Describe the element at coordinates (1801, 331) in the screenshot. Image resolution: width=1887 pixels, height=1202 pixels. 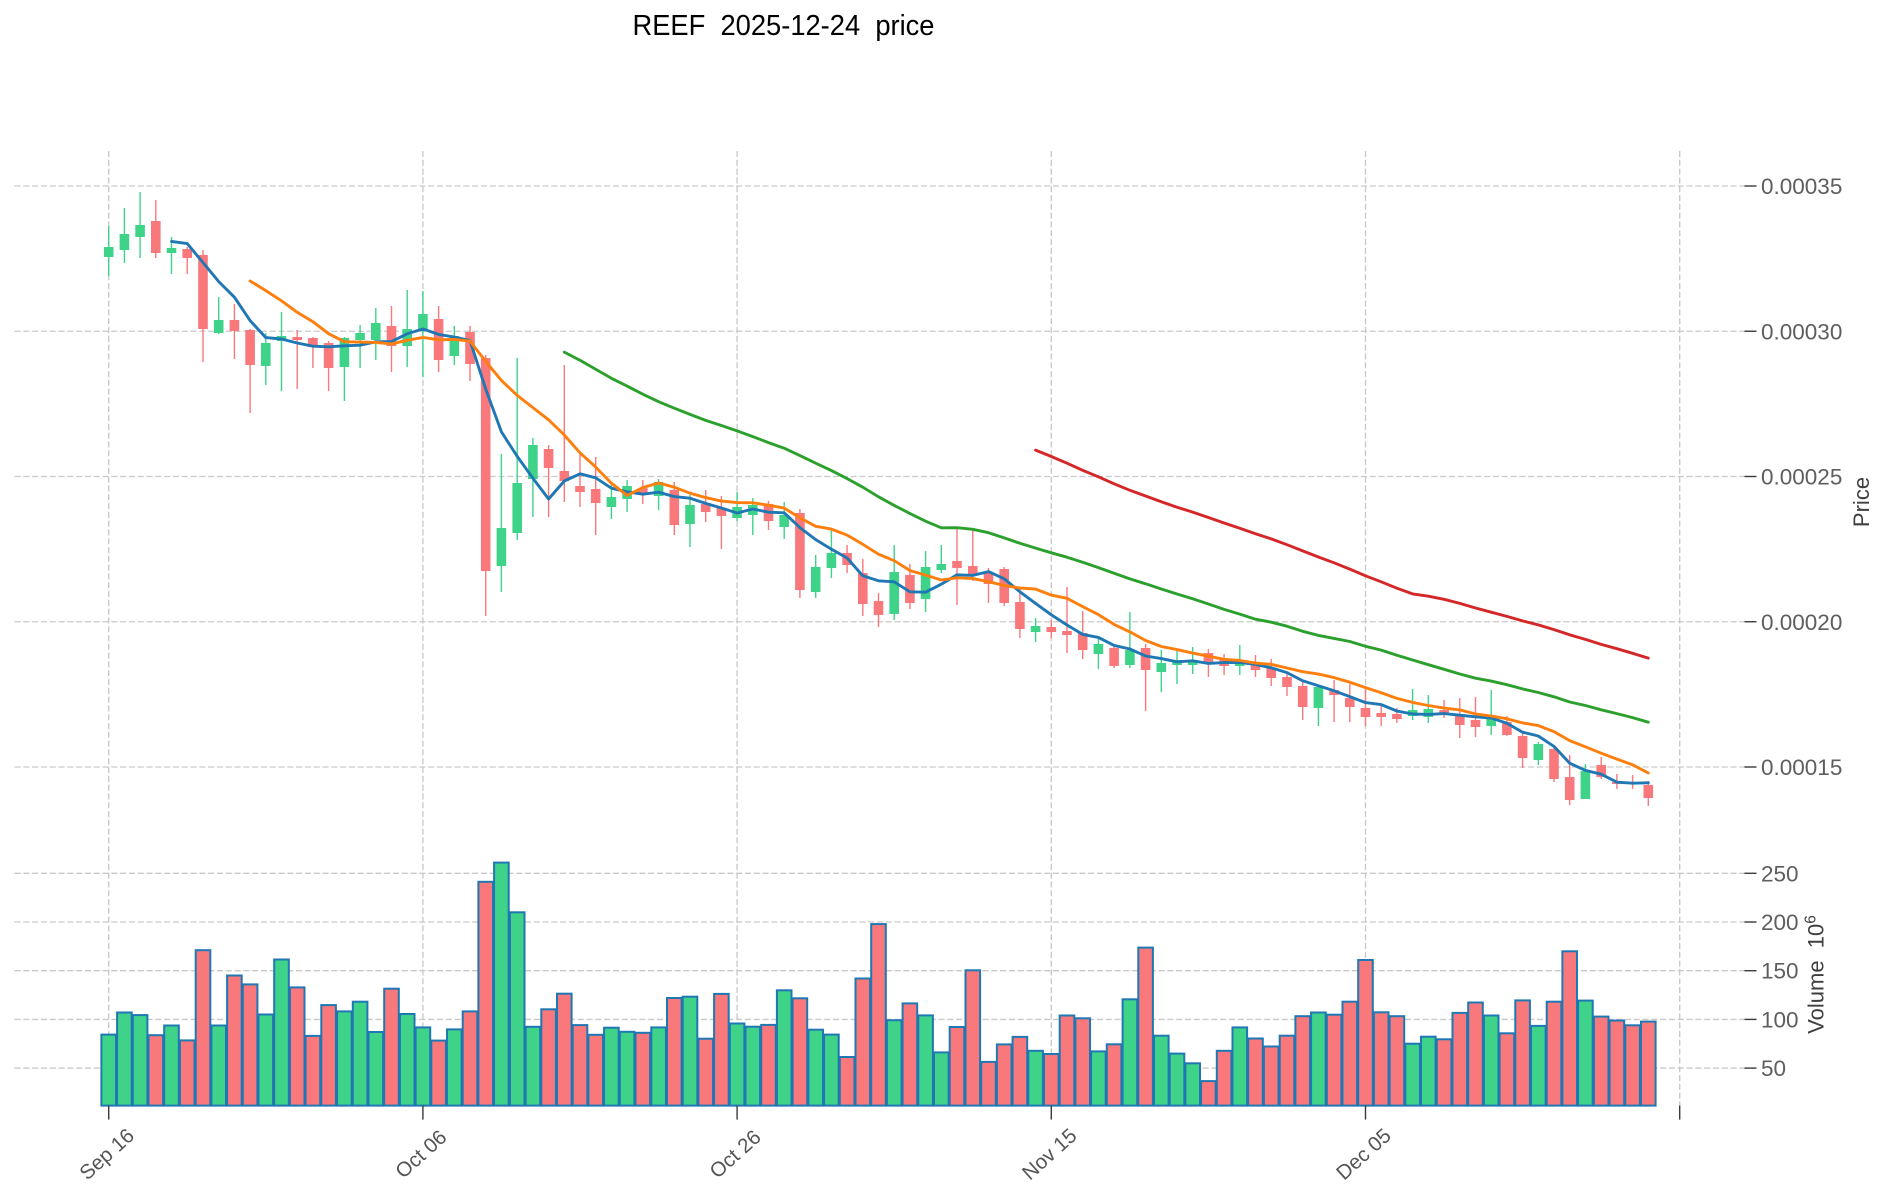
I see `svg-text: 0.00030` at that location.